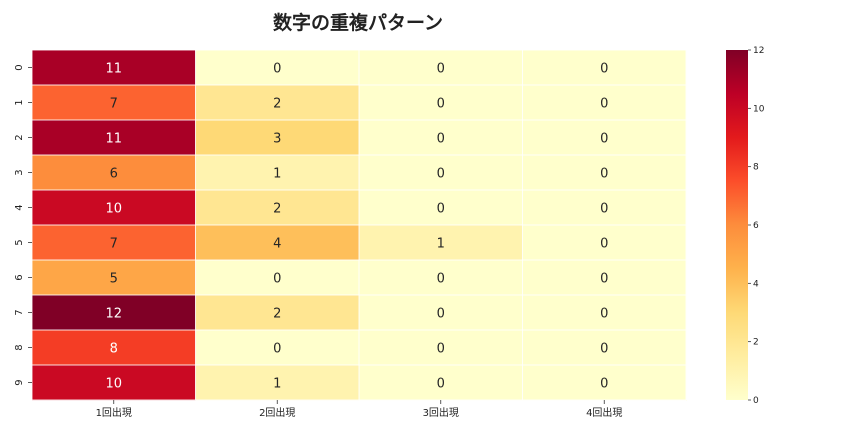  What do you see at coordinates (19, 382) in the screenshot?
I see `y-tick-label: 9` at bounding box center [19, 382].